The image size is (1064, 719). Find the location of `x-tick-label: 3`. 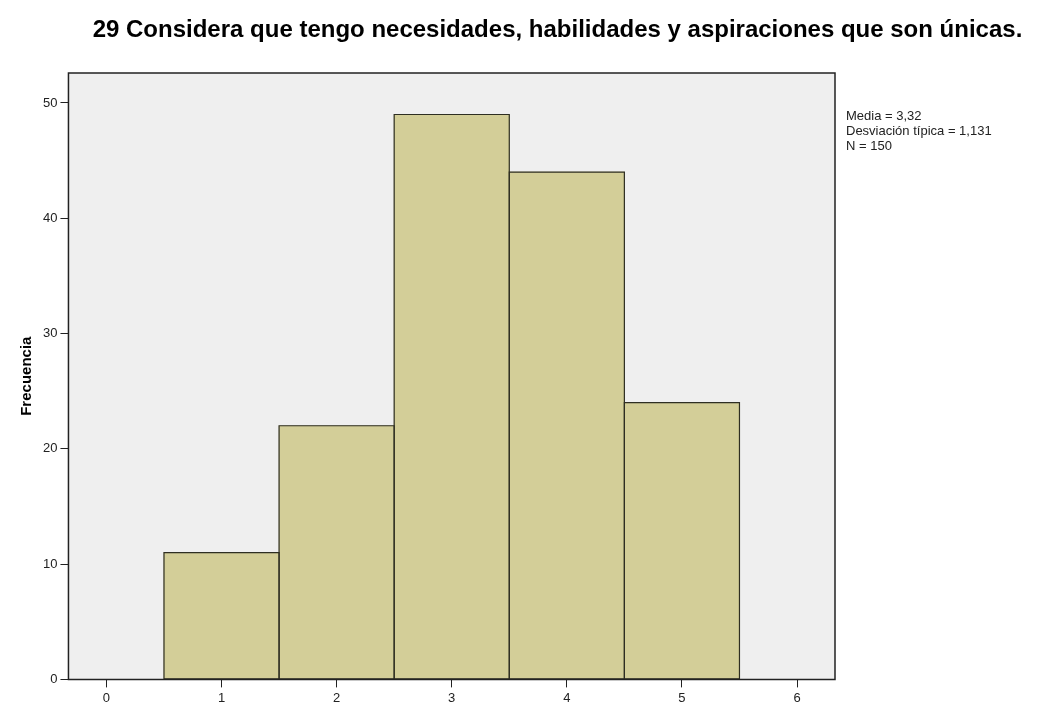

x-tick-label: 3 is located at coordinates (452, 697).